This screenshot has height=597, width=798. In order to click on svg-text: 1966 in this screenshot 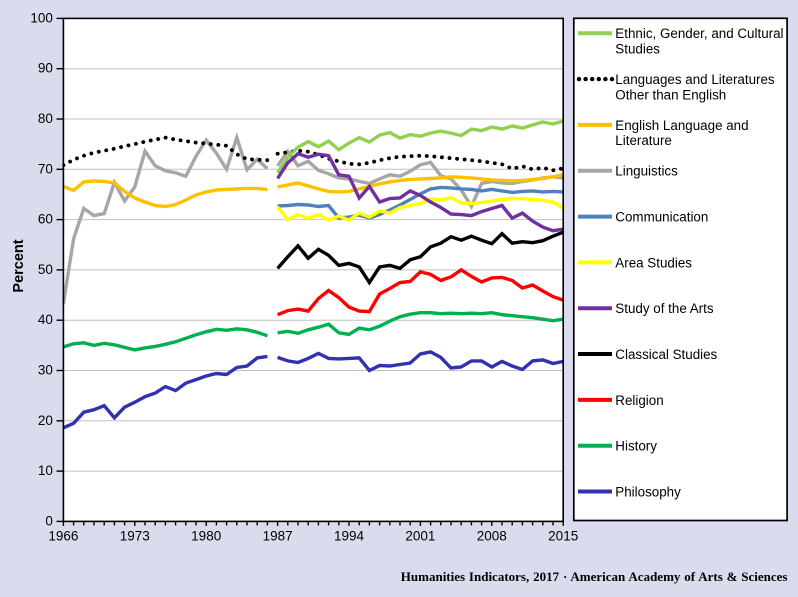, I will do `click(63, 535)`.